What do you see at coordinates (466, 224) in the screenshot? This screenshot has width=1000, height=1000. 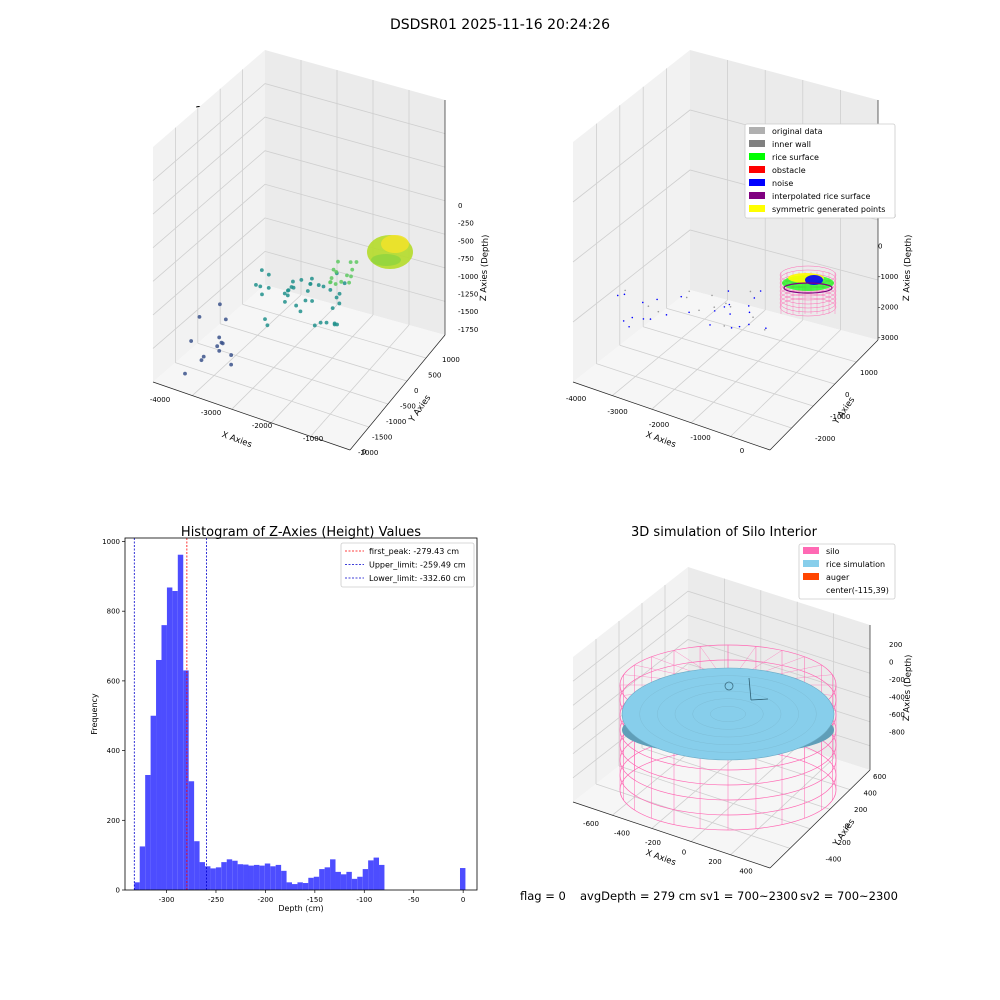 I see `z-tick-label: -250` at bounding box center [466, 224].